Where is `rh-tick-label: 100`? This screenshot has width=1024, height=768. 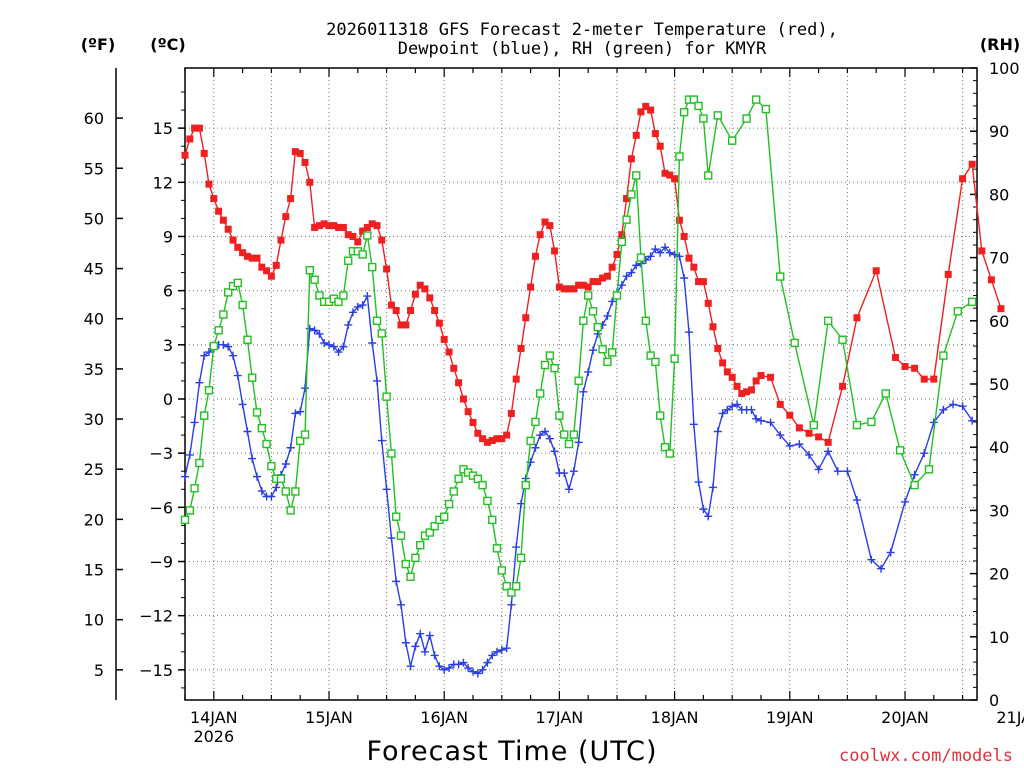
rh-tick-label: 100 is located at coordinates (1004, 68).